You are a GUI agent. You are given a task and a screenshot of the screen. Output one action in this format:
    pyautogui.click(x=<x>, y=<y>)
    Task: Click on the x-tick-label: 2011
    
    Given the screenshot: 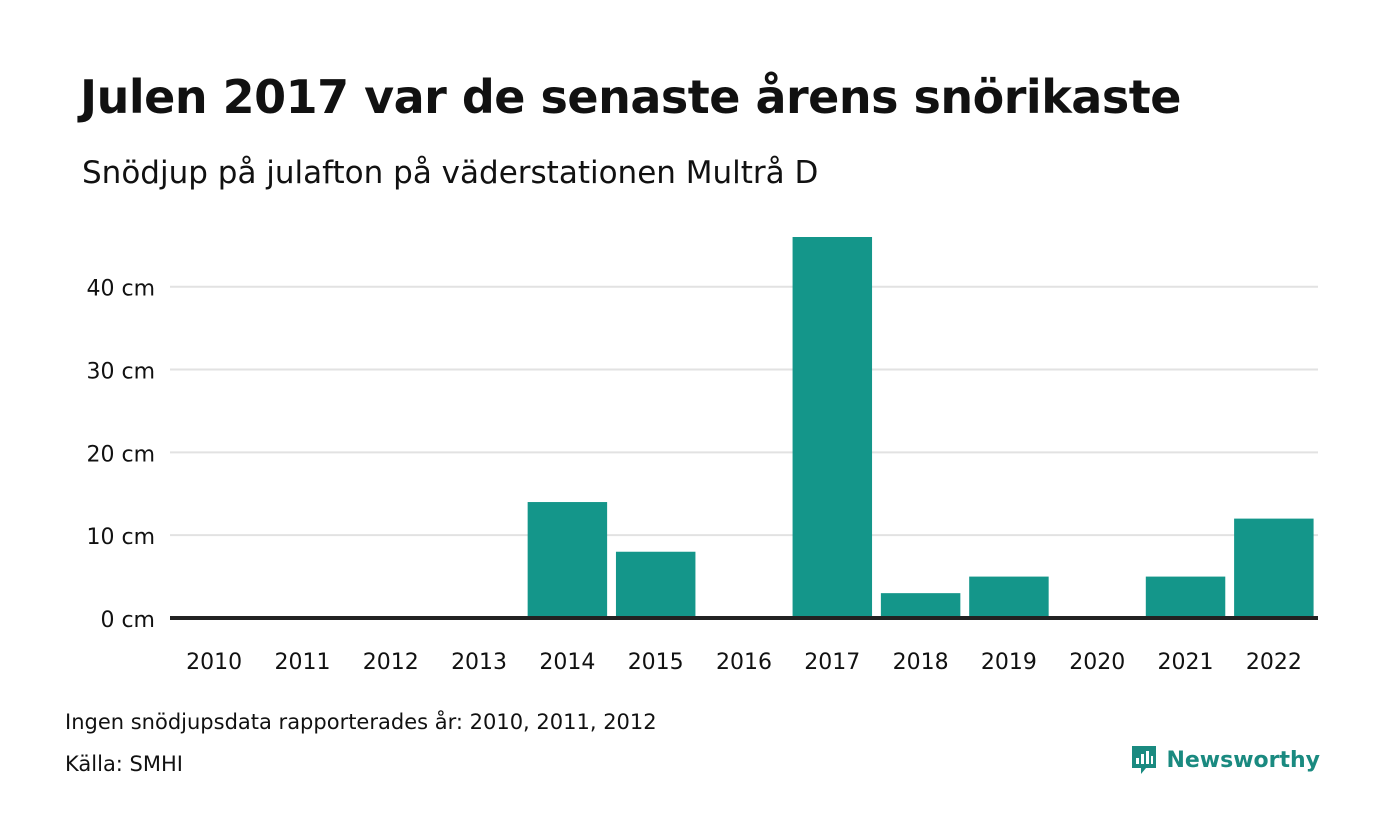 What is the action you would take?
    pyautogui.click(x=302, y=662)
    